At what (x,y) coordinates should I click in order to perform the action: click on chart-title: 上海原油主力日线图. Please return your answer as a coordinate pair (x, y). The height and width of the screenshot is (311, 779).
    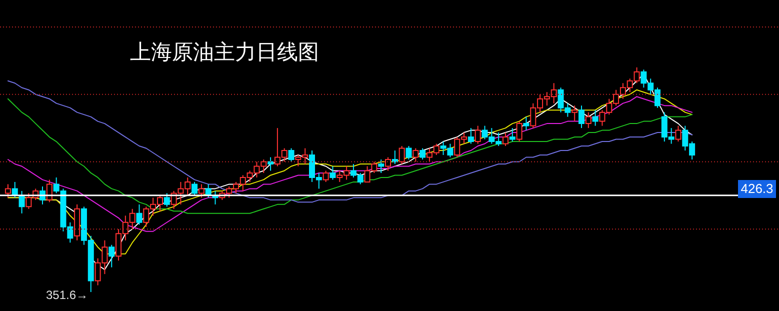
    Looking at the image, I should click on (224, 52).